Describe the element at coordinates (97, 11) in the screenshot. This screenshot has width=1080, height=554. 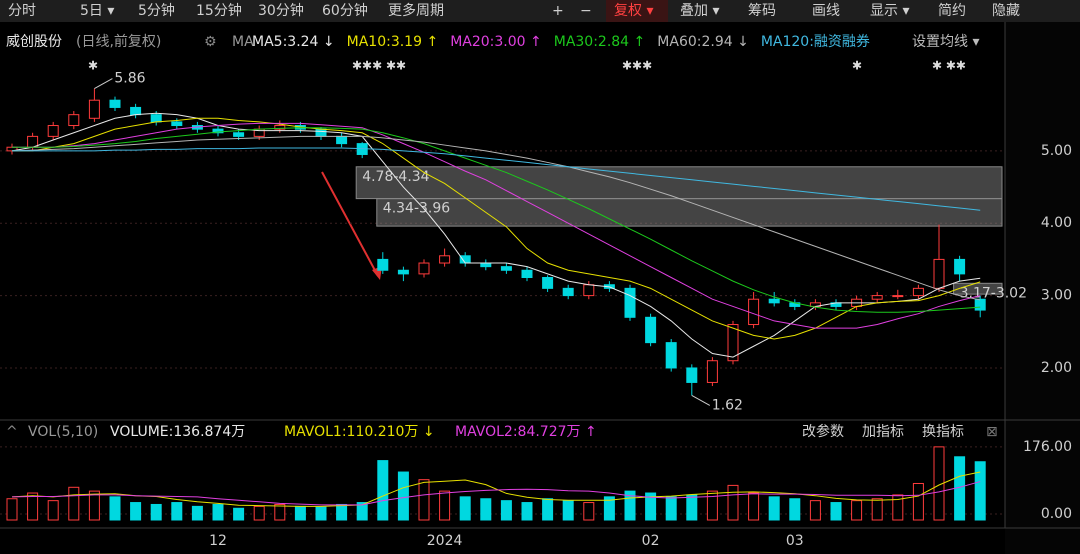
I see `toolbar-button: 5日 ▾` at that location.